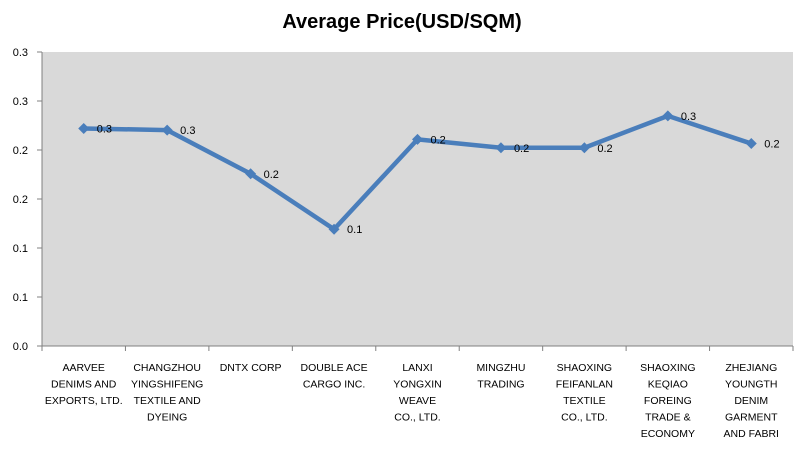  What do you see at coordinates (500, 376) in the screenshot?
I see `x-category-label: MINGZHU TRADING` at bounding box center [500, 376].